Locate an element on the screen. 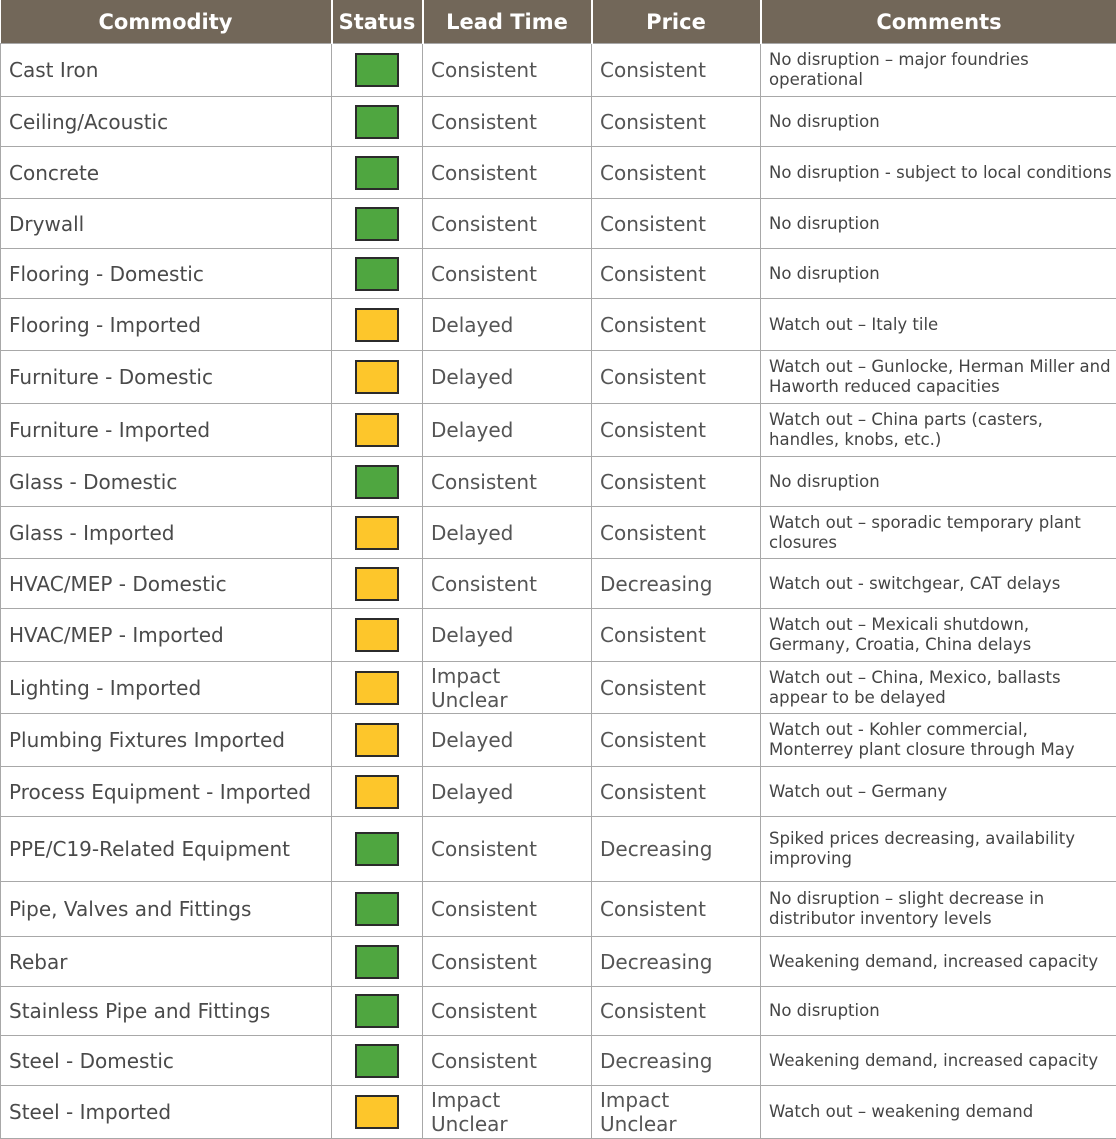 The width and height of the screenshot is (1116, 1139). commodity-cell: Drywall is located at coordinates (166, 223).